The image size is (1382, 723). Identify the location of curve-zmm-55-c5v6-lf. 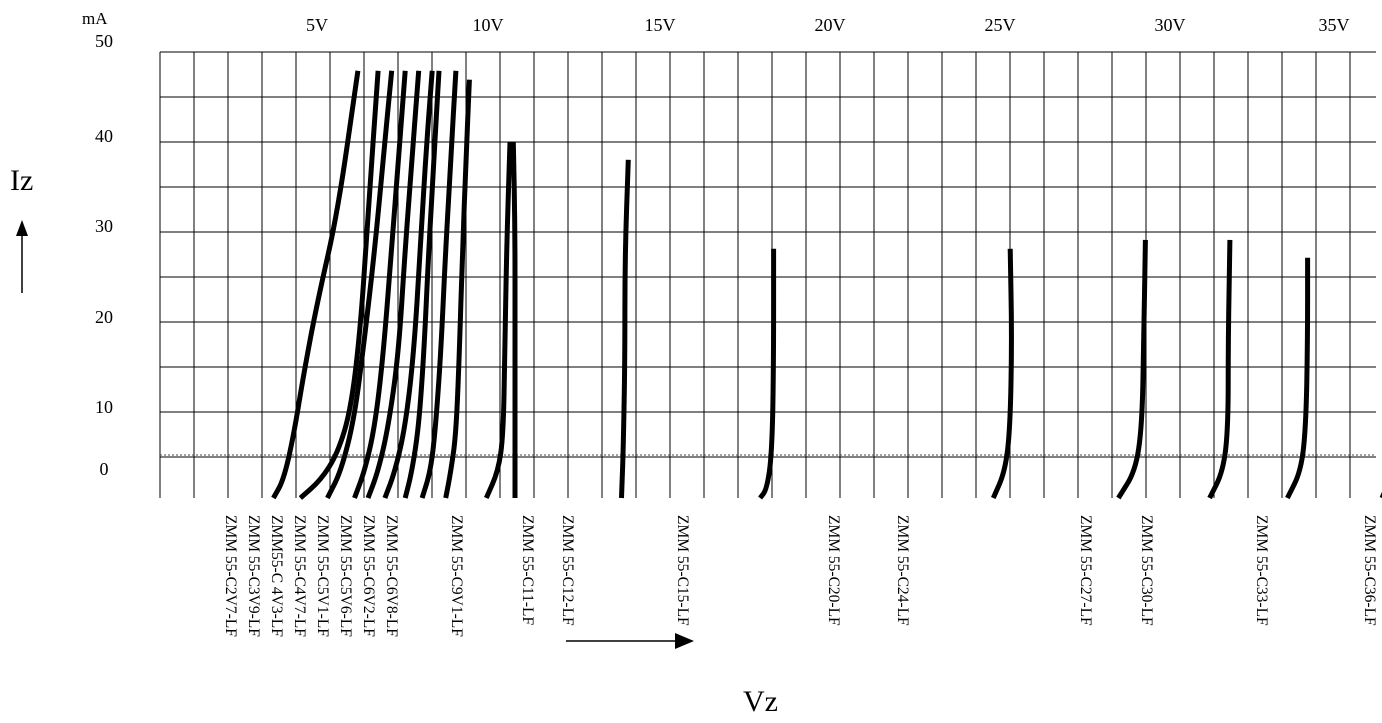
(408, 284).